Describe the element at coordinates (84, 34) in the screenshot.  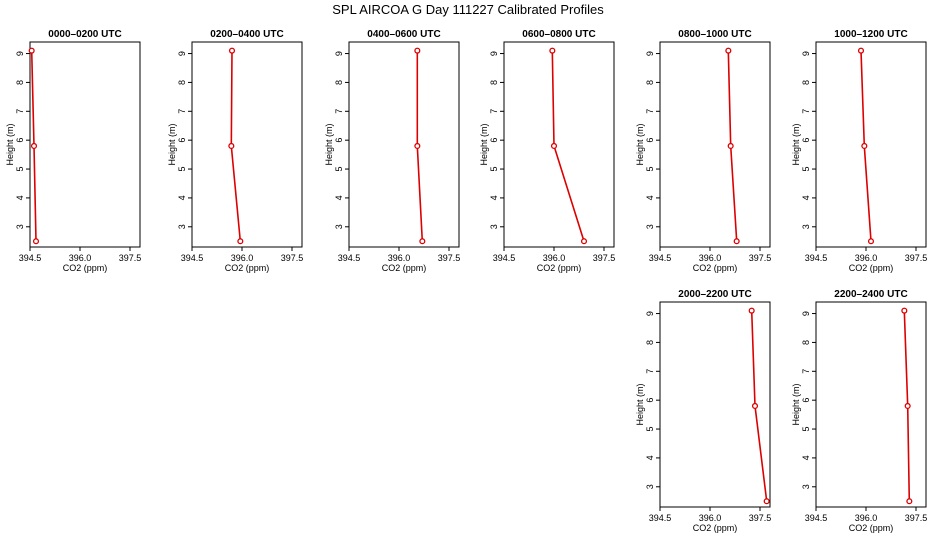
I see `panel-title: 0000–0200 UTC` at that location.